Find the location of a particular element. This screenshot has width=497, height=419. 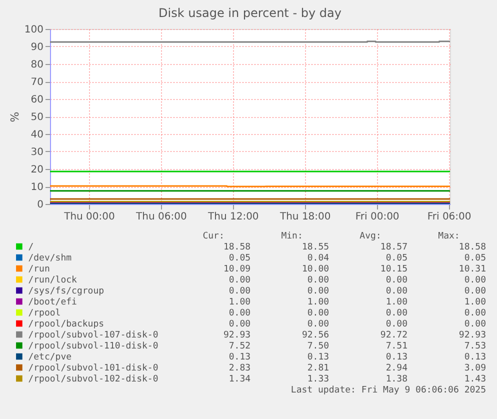

text: 7.50 is located at coordinates (318, 347).